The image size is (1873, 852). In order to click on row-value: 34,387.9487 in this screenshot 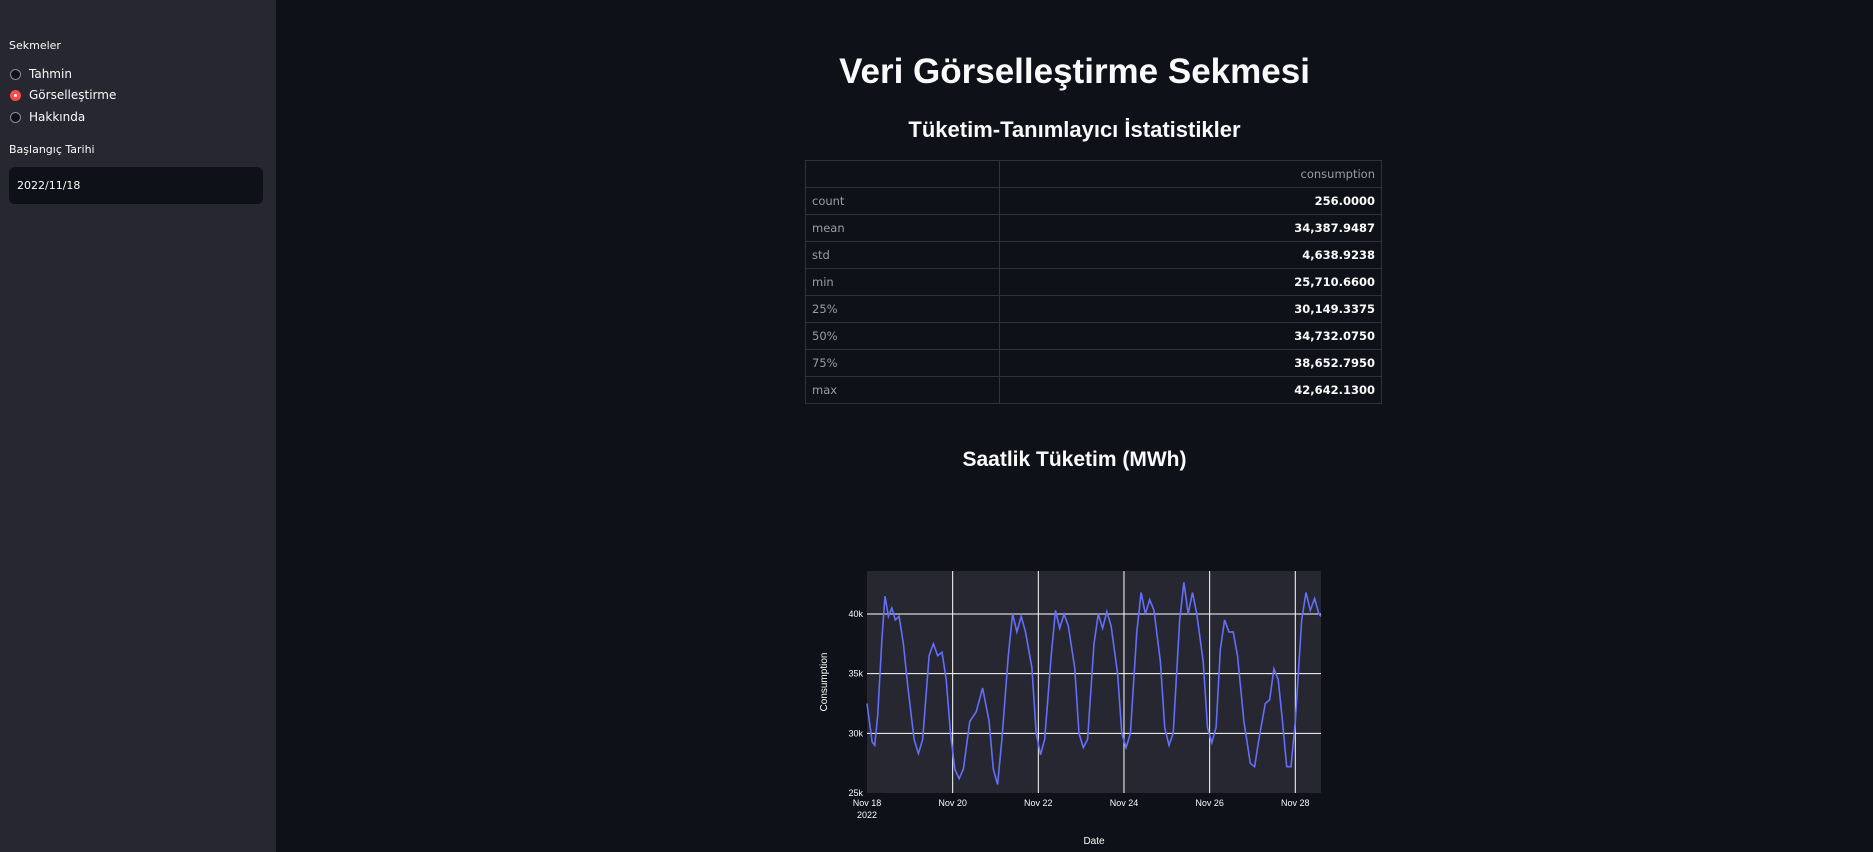, I will do `click(1190, 228)`.